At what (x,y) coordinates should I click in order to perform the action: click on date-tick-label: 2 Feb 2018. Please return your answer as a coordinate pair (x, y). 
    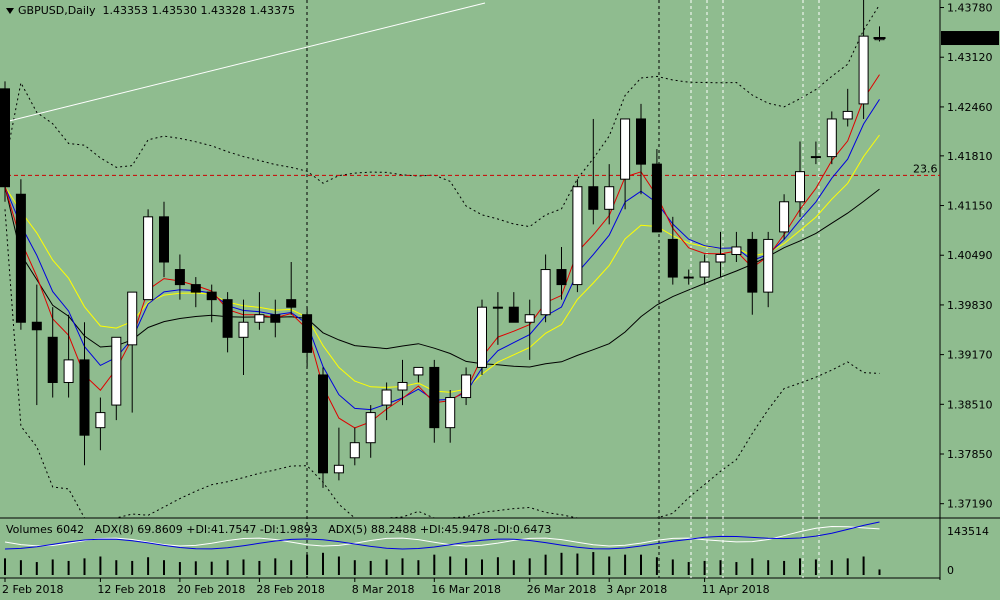
    Looking at the image, I should click on (32, 589).